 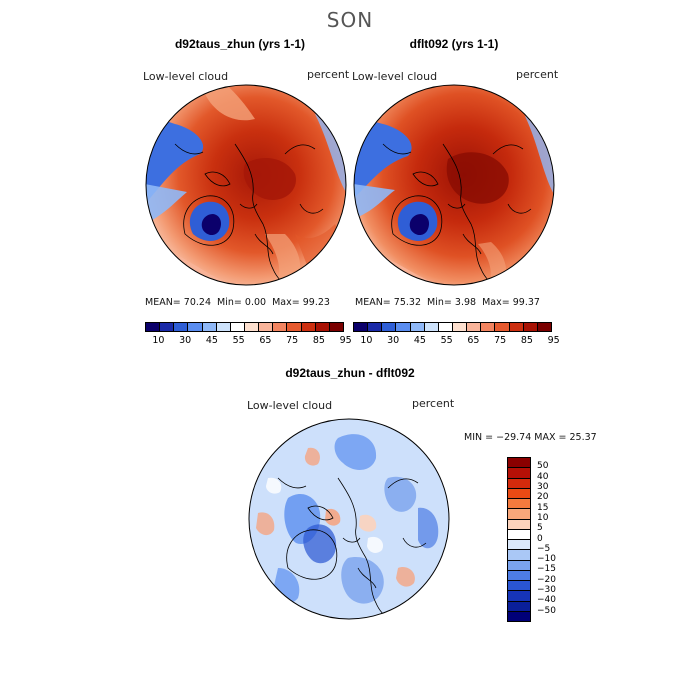 I want to click on panel3-colorbar, so click(x=519, y=539).